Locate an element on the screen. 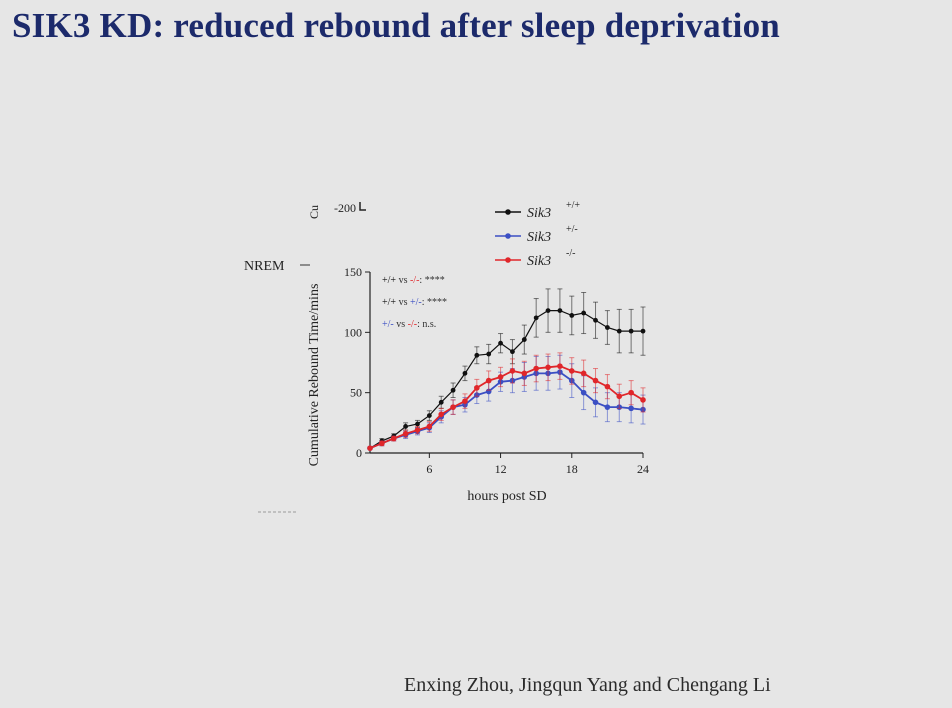 Image resolution: width=952 pixels, height=708 pixels. nrem-label: NREM is located at coordinates (264, 266).